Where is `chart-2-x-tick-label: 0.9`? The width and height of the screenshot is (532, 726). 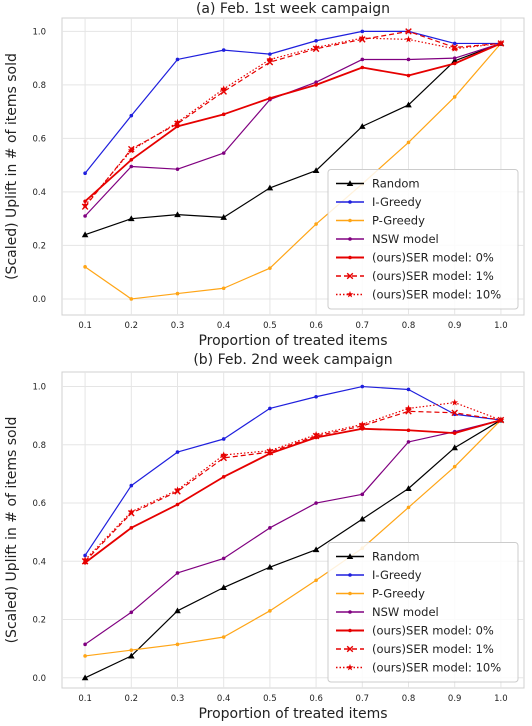
chart-2-x-tick-label: 0.9 is located at coordinates (455, 699).